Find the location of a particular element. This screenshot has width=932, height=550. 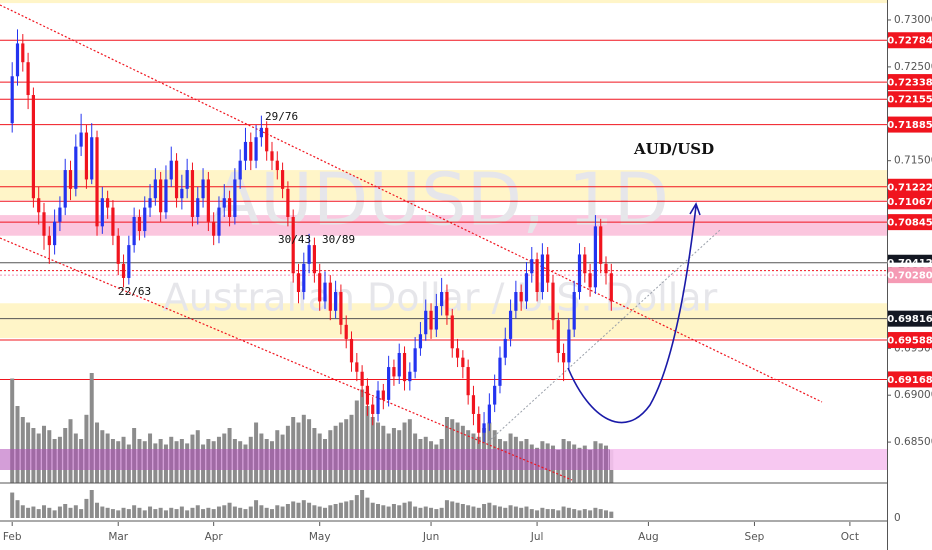

level-label: 0.70280 is located at coordinates (909, 276).